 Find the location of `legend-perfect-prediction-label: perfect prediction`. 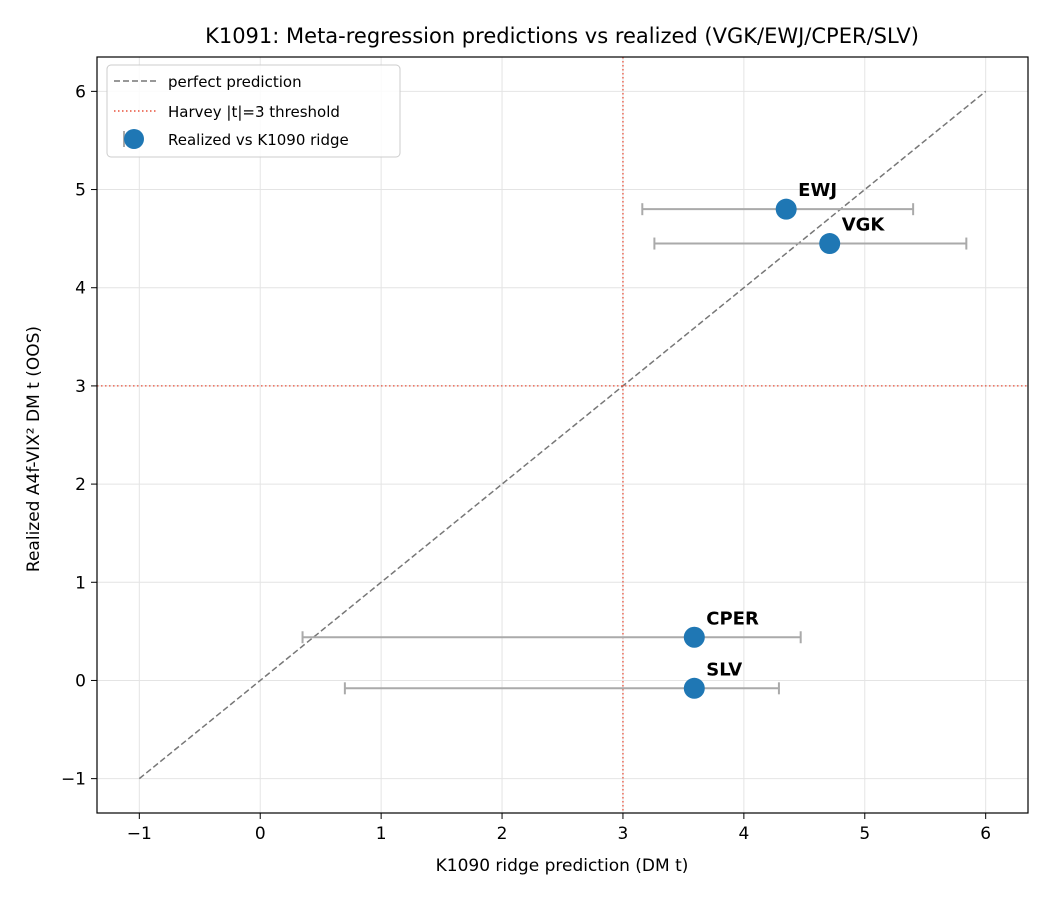

legend-perfect-prediction-label: perfect prediction is located at coordinates (235, 82).